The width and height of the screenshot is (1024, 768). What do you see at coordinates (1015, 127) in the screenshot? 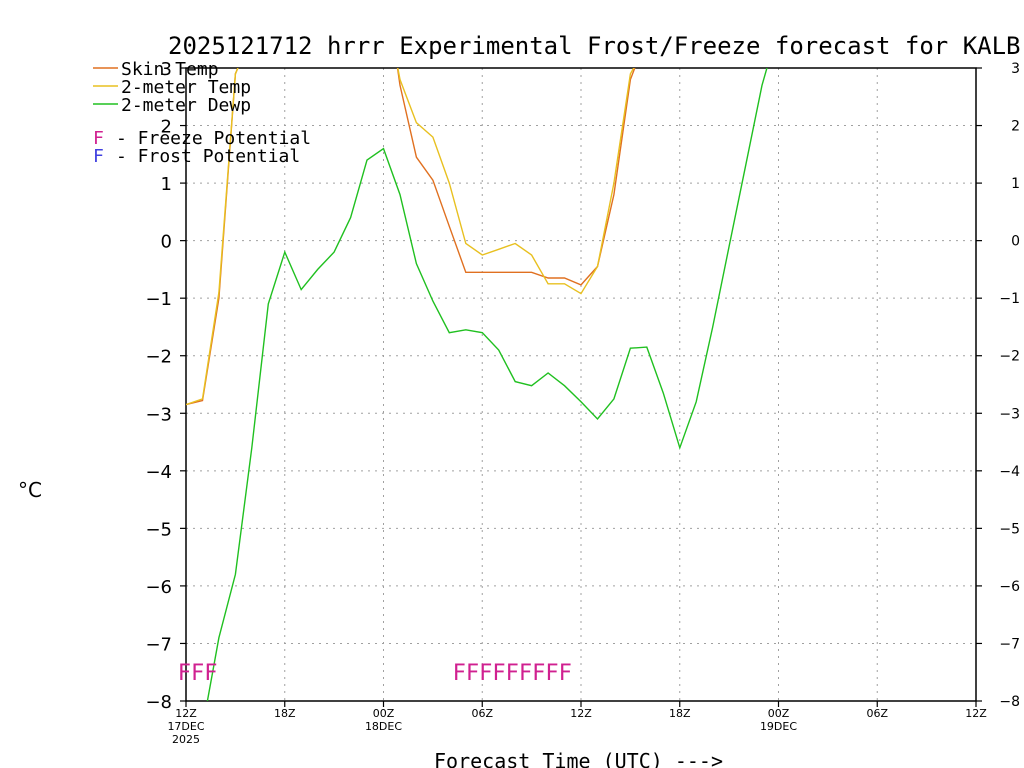
I see `y-tick-label-right: 2` at bounding box center [1015, 127].